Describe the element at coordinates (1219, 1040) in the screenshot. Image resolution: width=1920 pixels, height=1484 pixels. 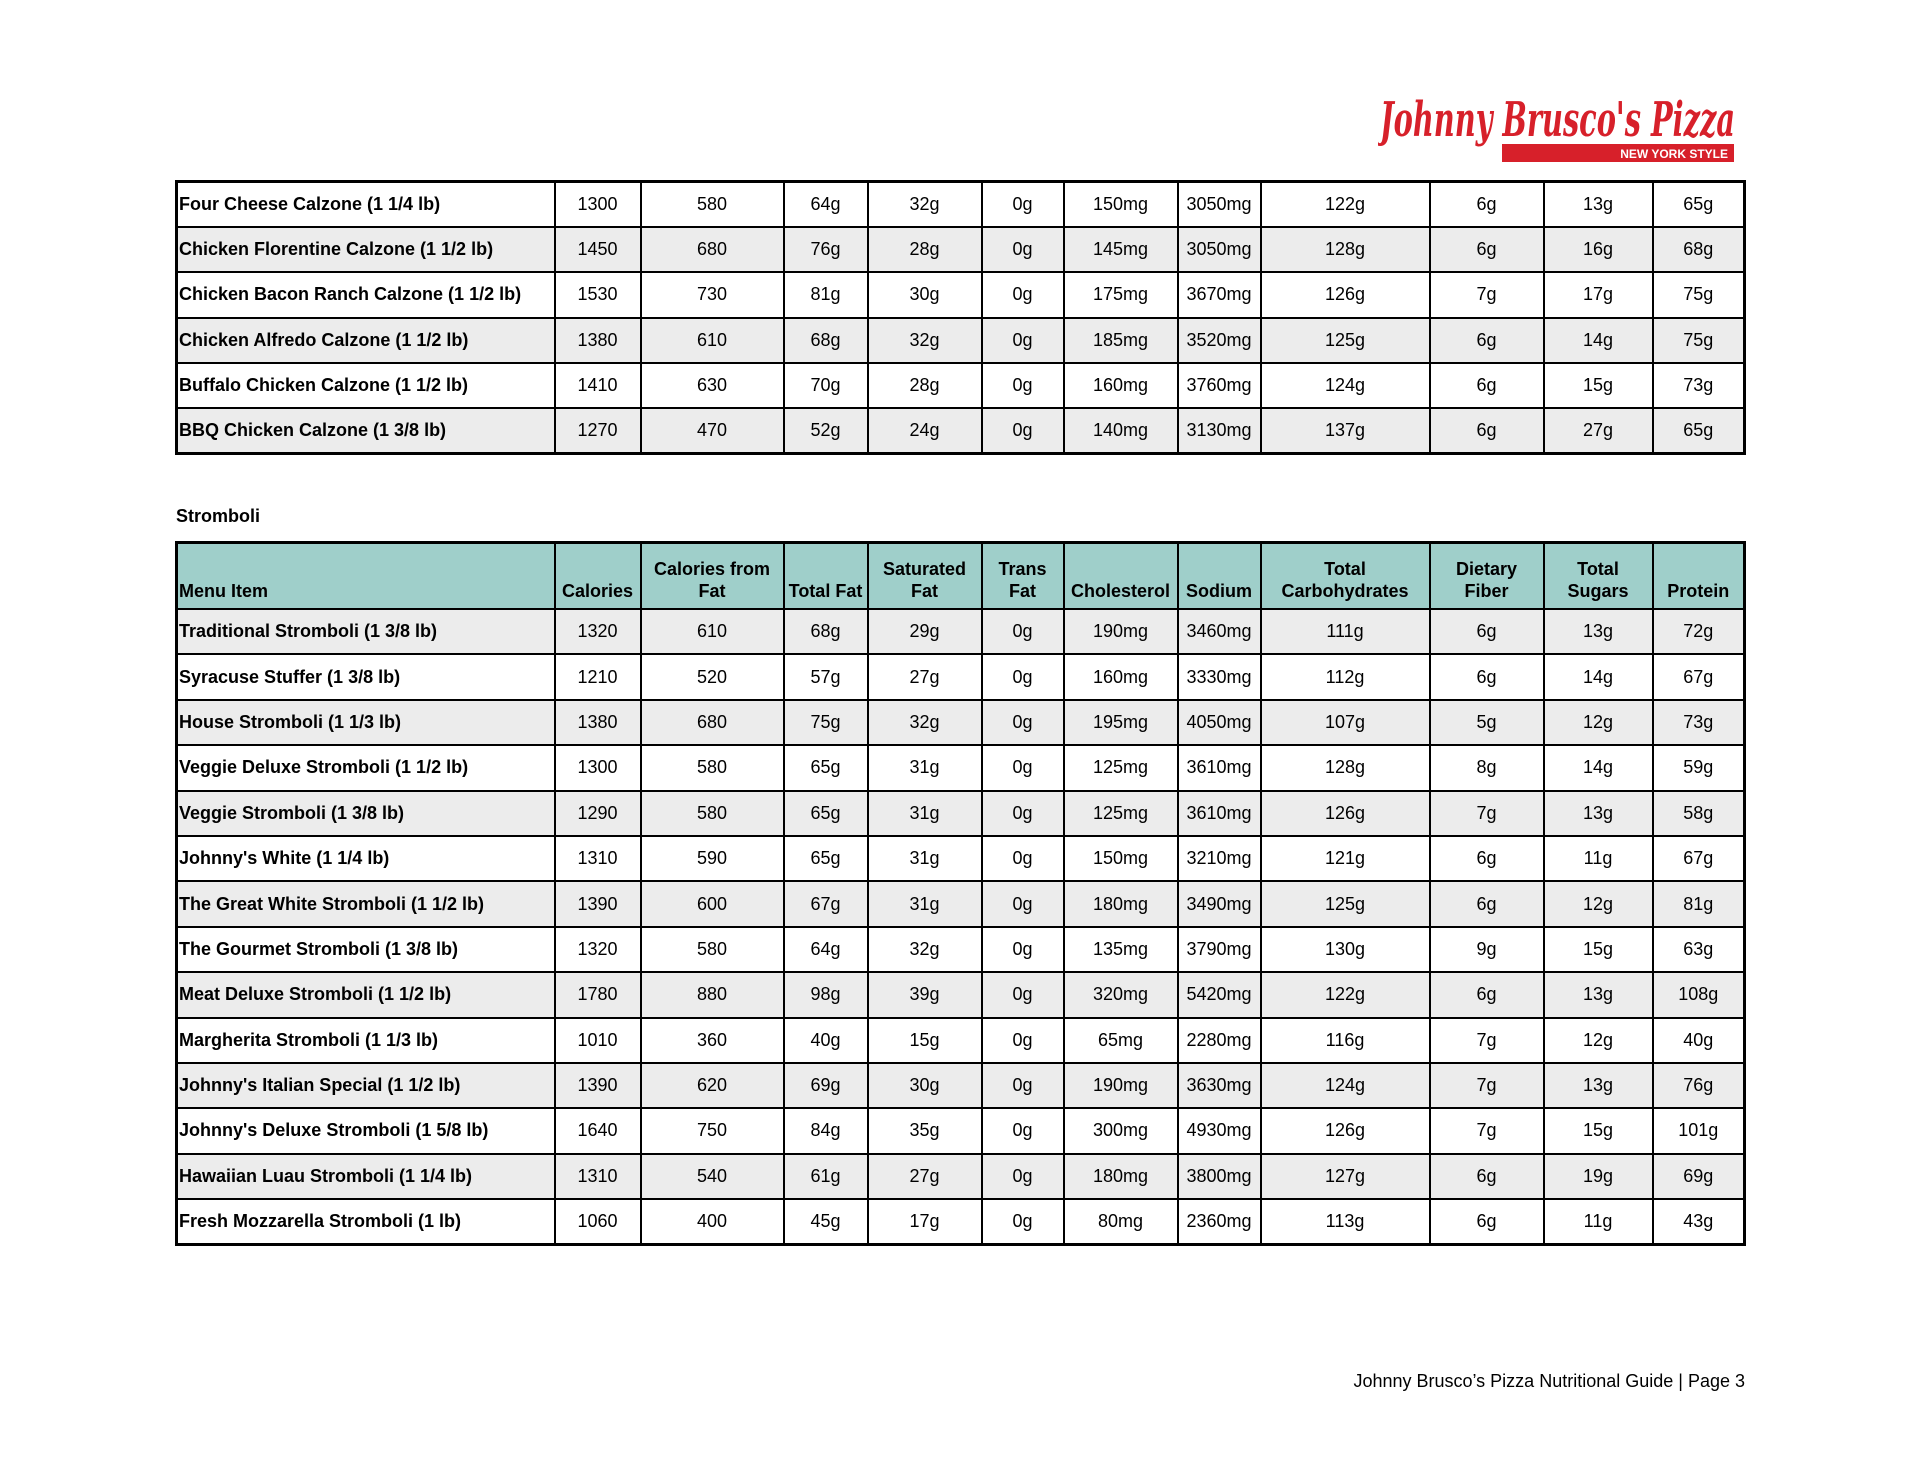
I see `value-cell: 2280mg` at that location.